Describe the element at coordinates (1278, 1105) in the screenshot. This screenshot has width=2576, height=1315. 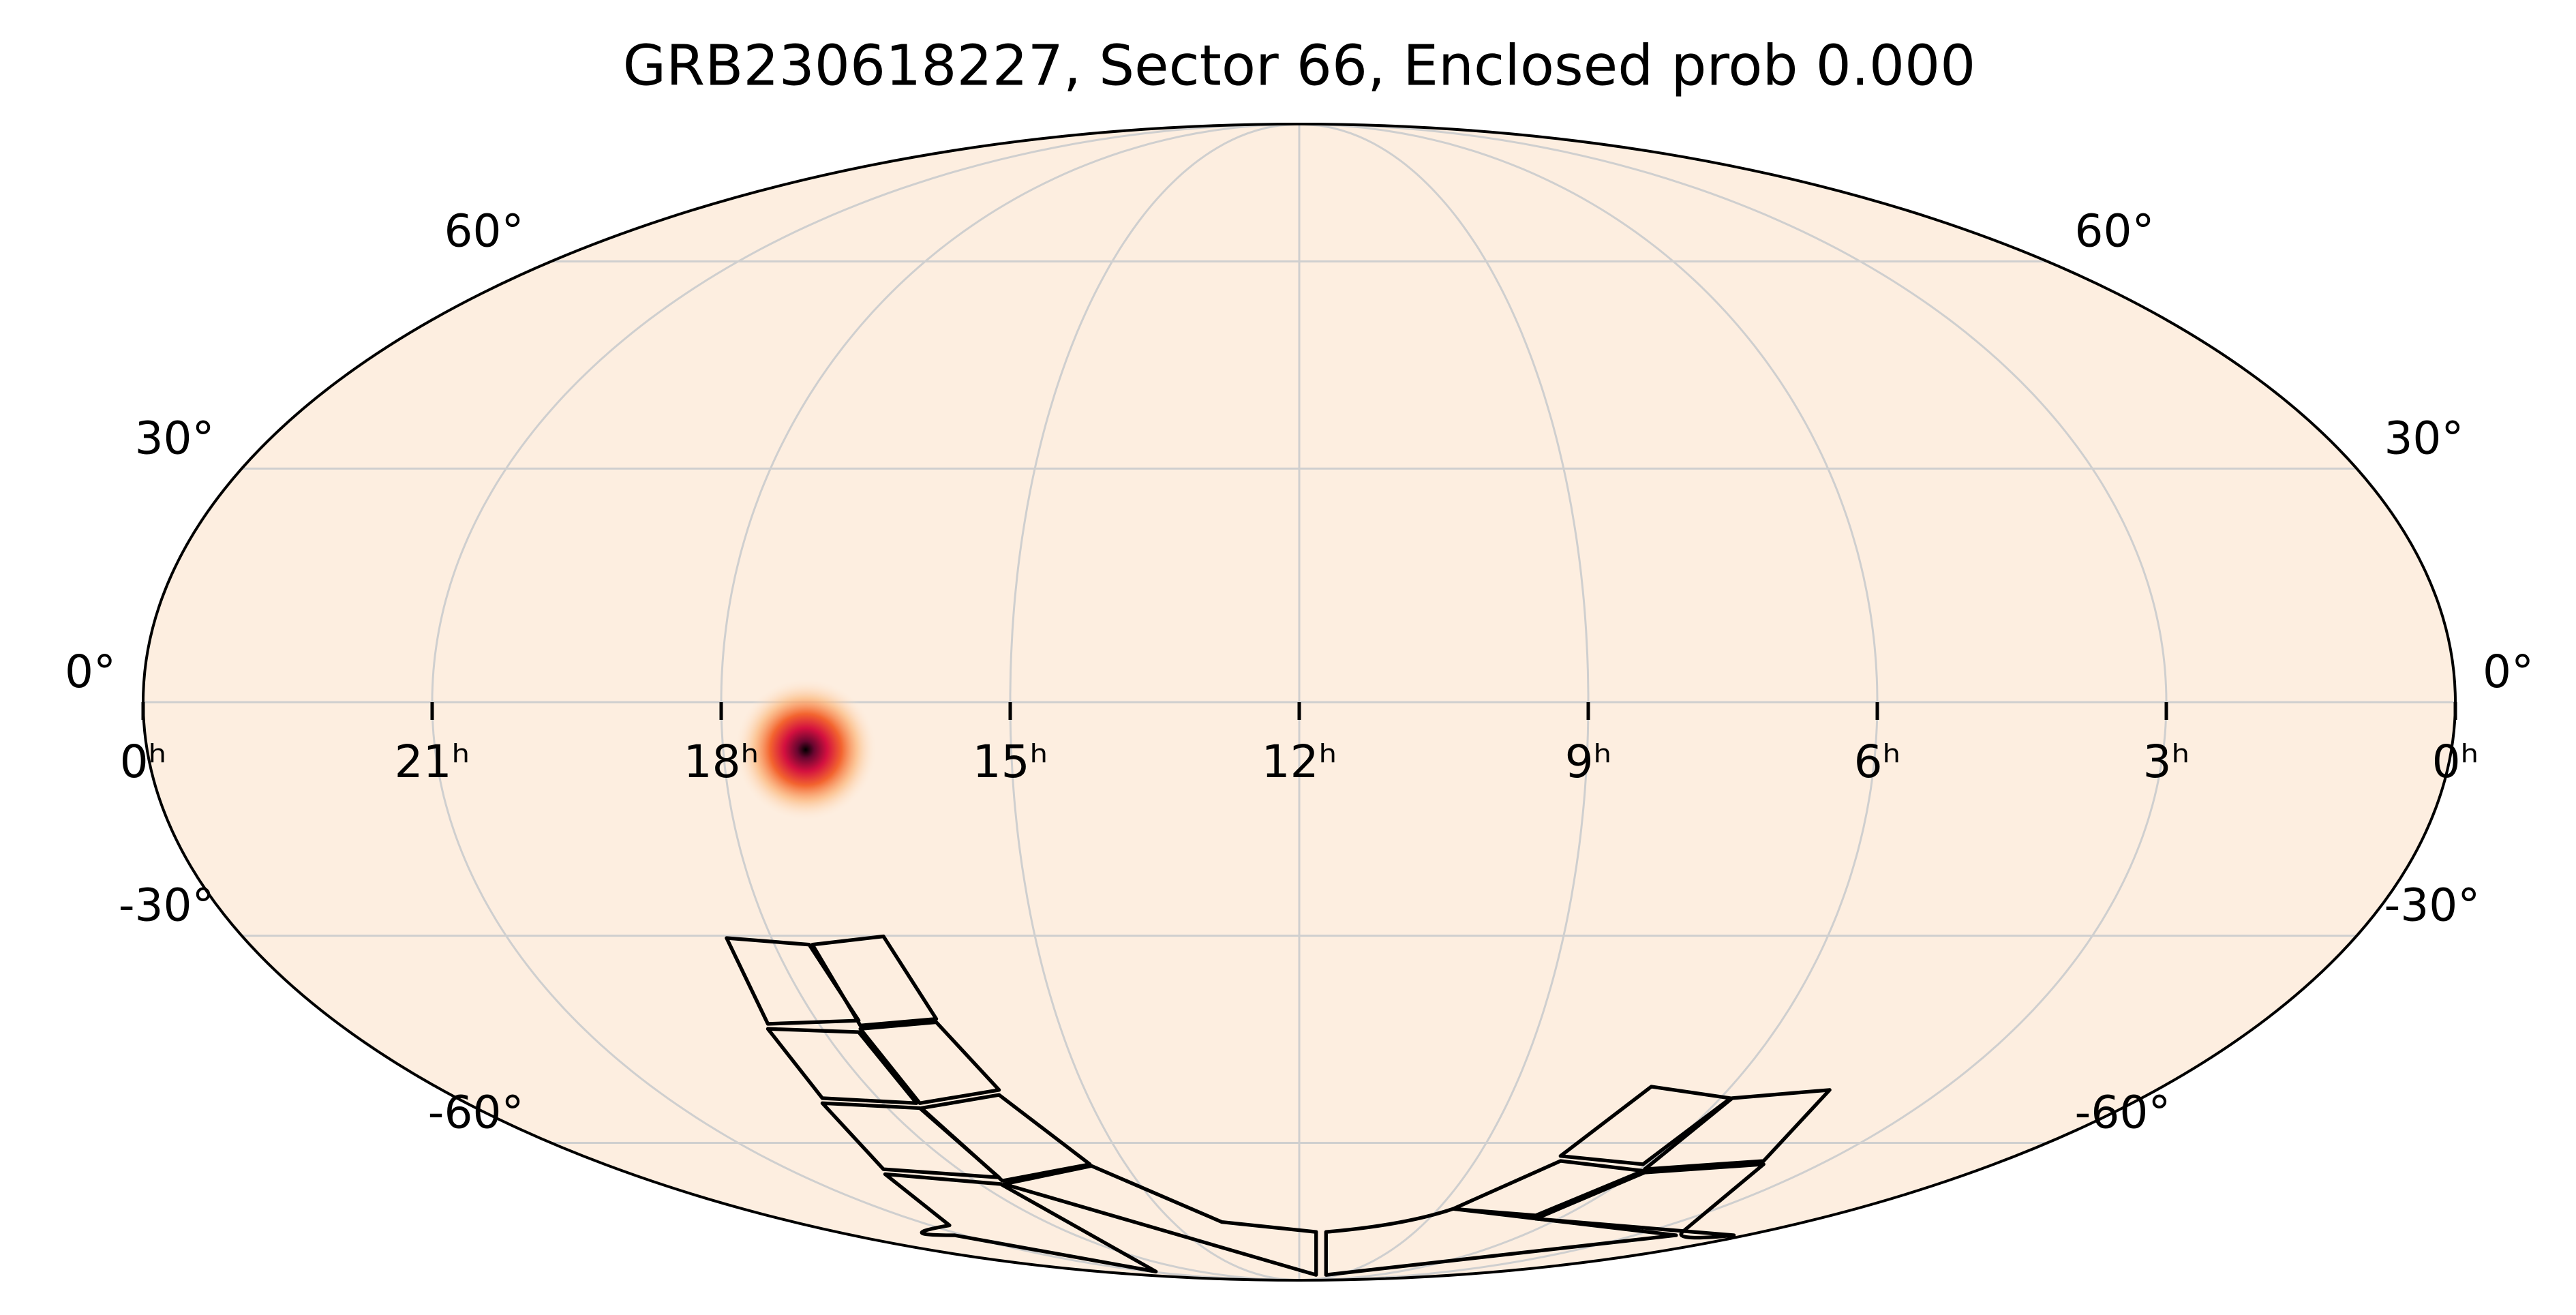
I see `footprint` at that location.